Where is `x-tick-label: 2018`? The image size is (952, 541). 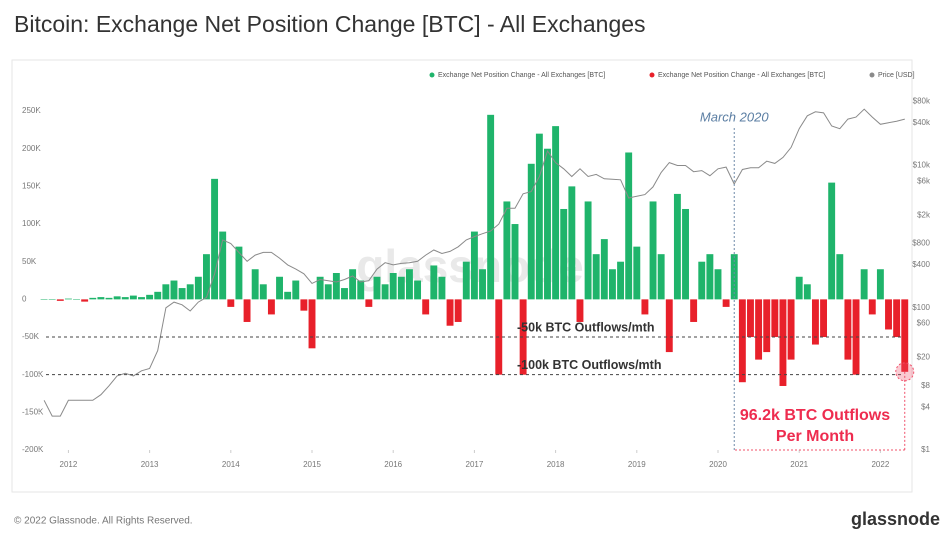
x-tick-label: 2018 is located at coordinates (556, 464).